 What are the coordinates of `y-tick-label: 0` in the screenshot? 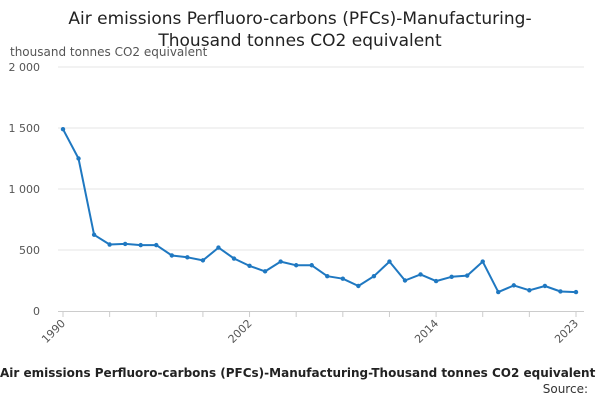 It's located at (36, 311).